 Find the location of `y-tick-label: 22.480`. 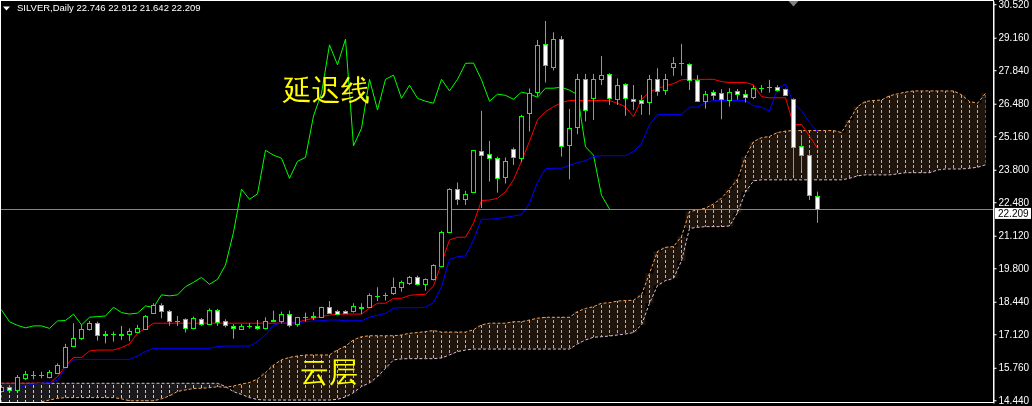

y-tick-label: 22.480 is located at coordinates (1014, 202).